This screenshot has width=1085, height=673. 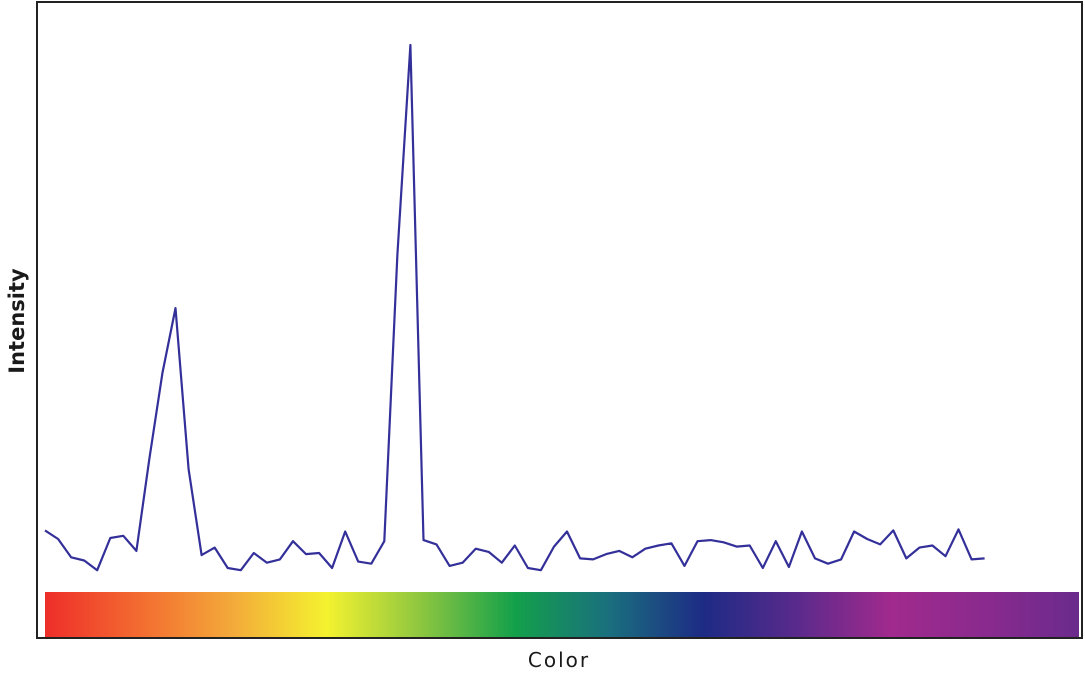 I want to click on x-axis-label: Color, so click(x=559, y=660).